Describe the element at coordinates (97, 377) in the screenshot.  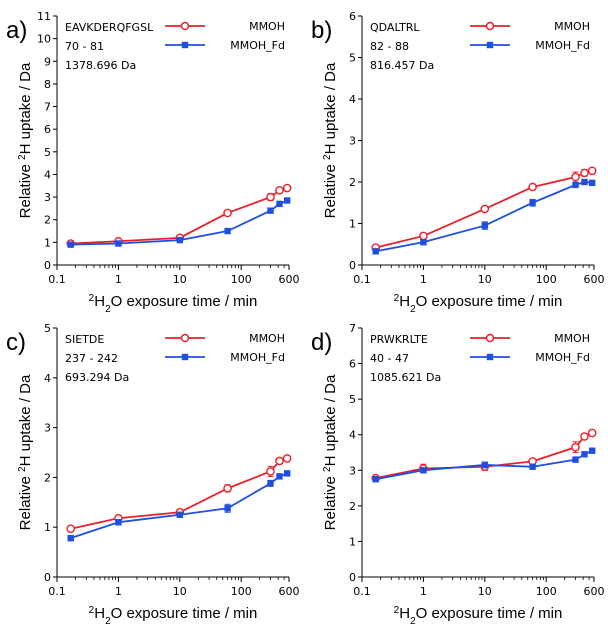
I see `peptide-mass: 693.294 Da` at that location.